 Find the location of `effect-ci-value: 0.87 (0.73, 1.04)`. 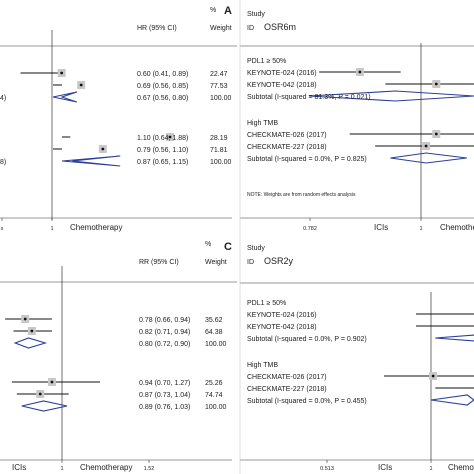

effect-ci-value: 0.87 (0.73, 1.04) is located at coordinates (164, 395).